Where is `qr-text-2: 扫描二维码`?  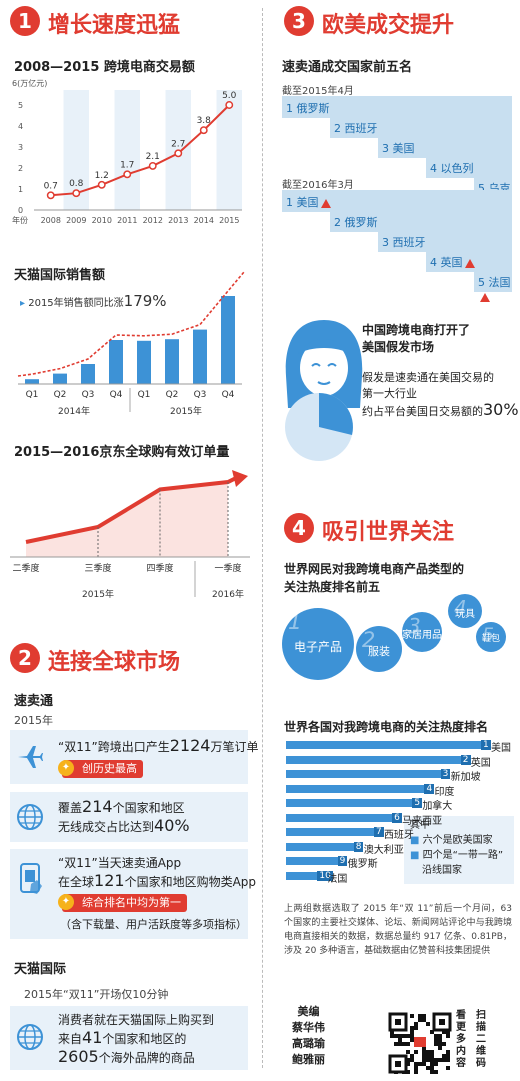
qr-text-2: 扫描二维码 is located at coordinates (482, 1040).